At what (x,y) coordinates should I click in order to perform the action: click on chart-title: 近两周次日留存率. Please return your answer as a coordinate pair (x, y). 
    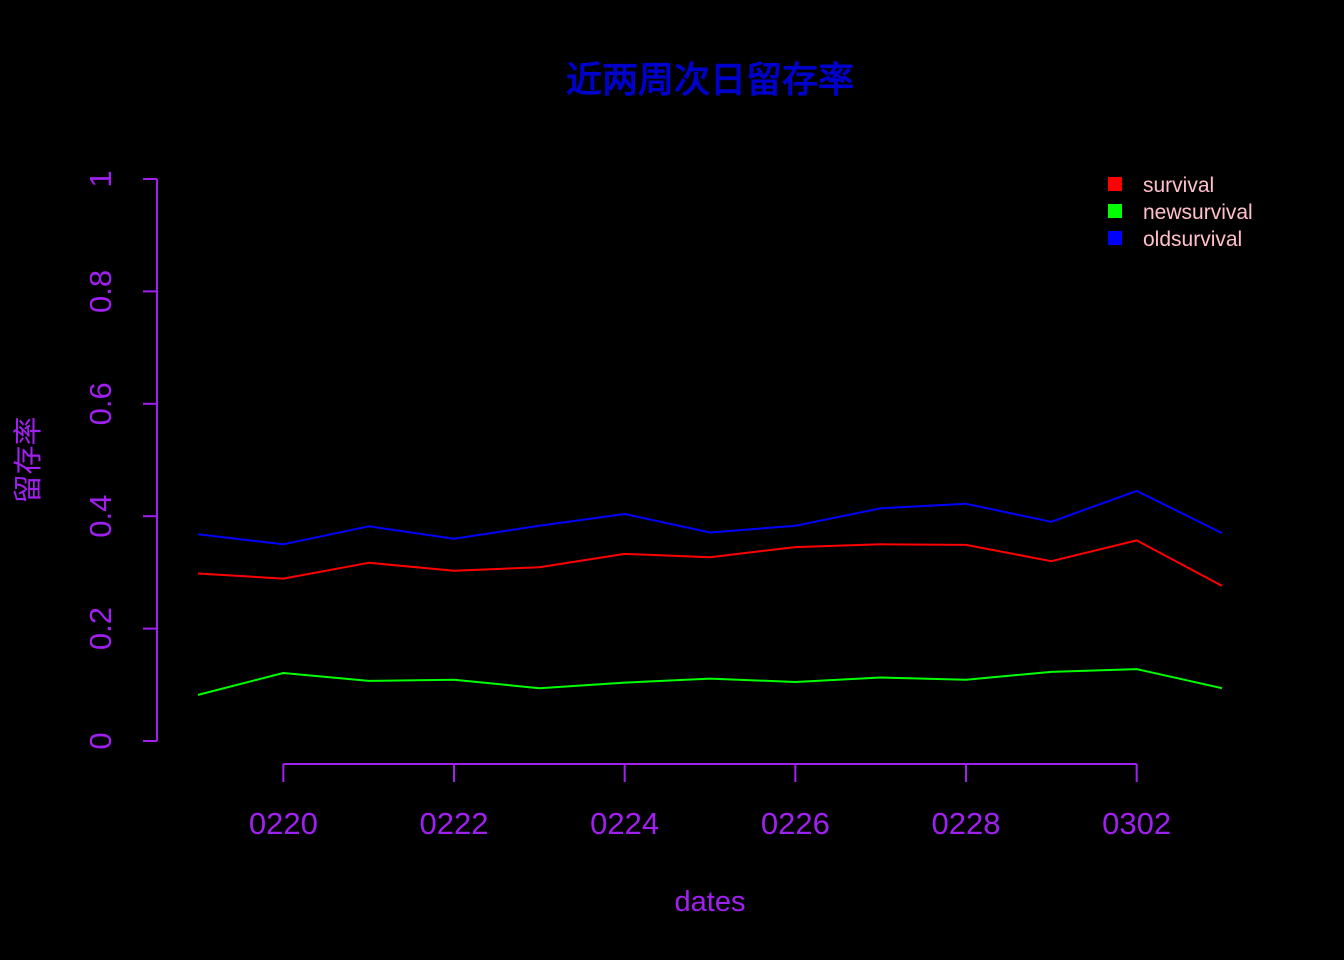
    Looking at the image, I should click on (710, 80).